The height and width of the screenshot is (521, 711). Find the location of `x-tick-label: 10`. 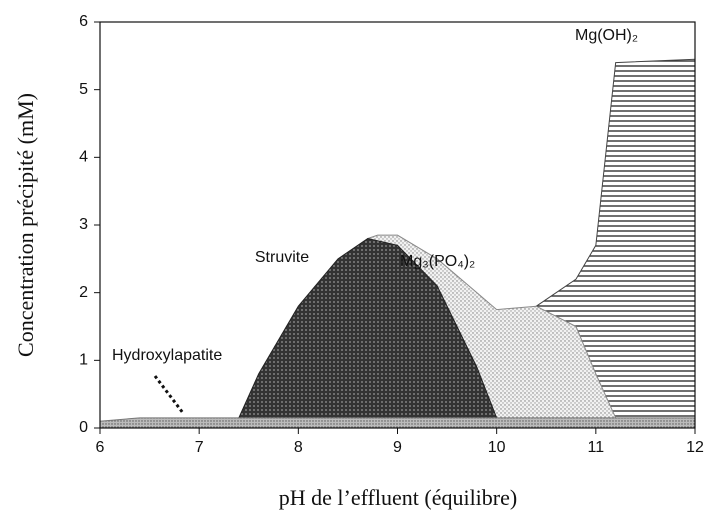

x-tick-label: 10 is located at coordinates (497, 447).